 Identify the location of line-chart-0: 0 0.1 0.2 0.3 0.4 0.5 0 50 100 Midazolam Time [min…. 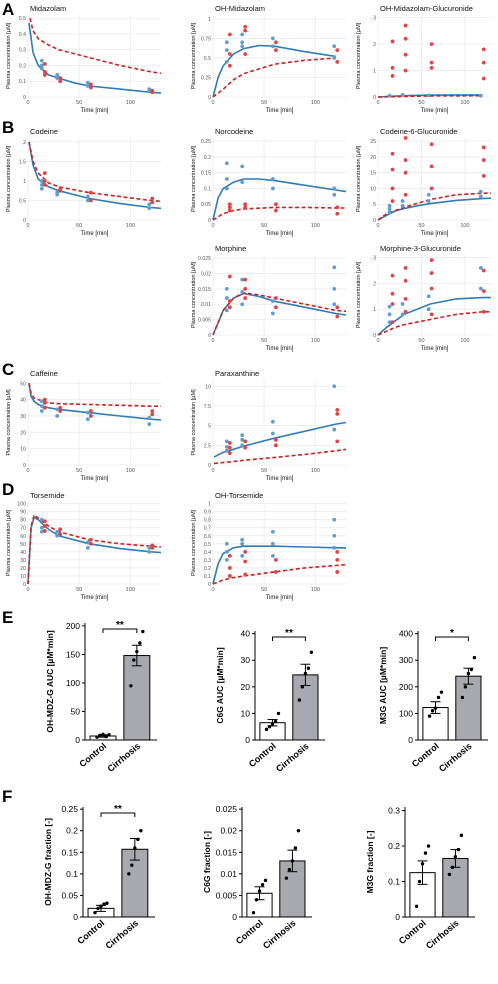
(84, 59).